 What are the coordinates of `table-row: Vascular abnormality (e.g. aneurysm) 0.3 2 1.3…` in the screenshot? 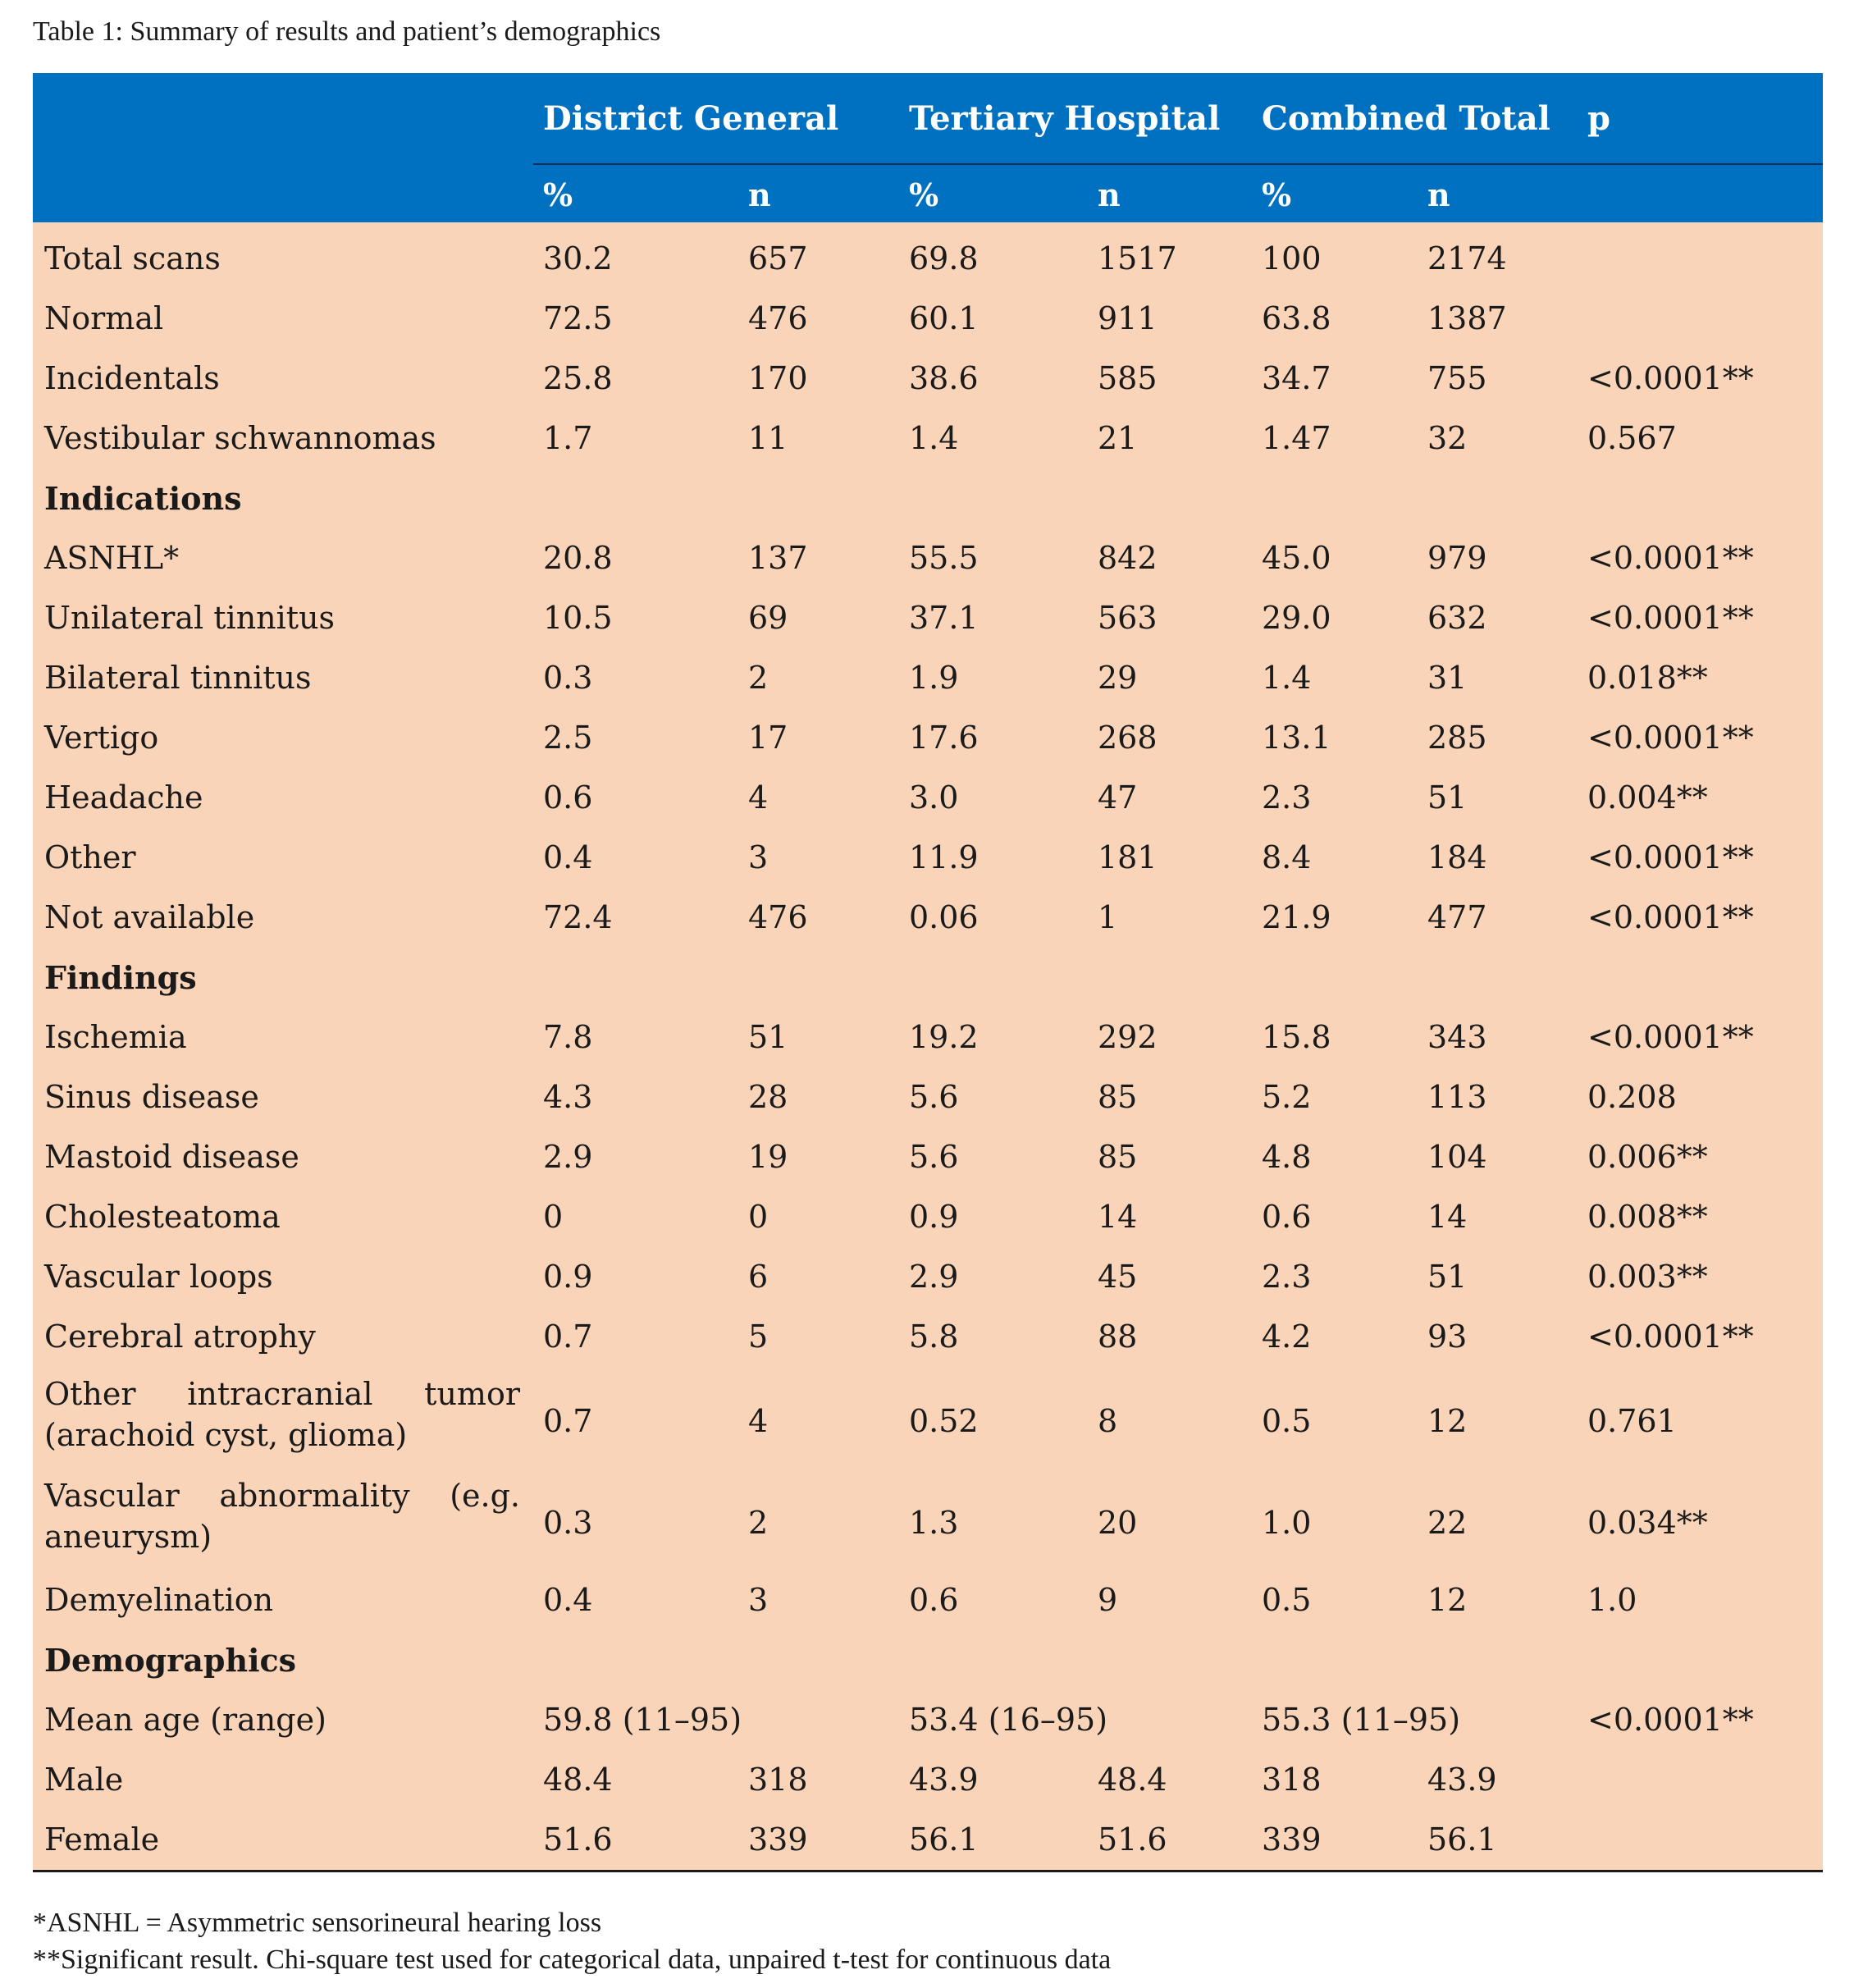 It's located at (928, 1520).